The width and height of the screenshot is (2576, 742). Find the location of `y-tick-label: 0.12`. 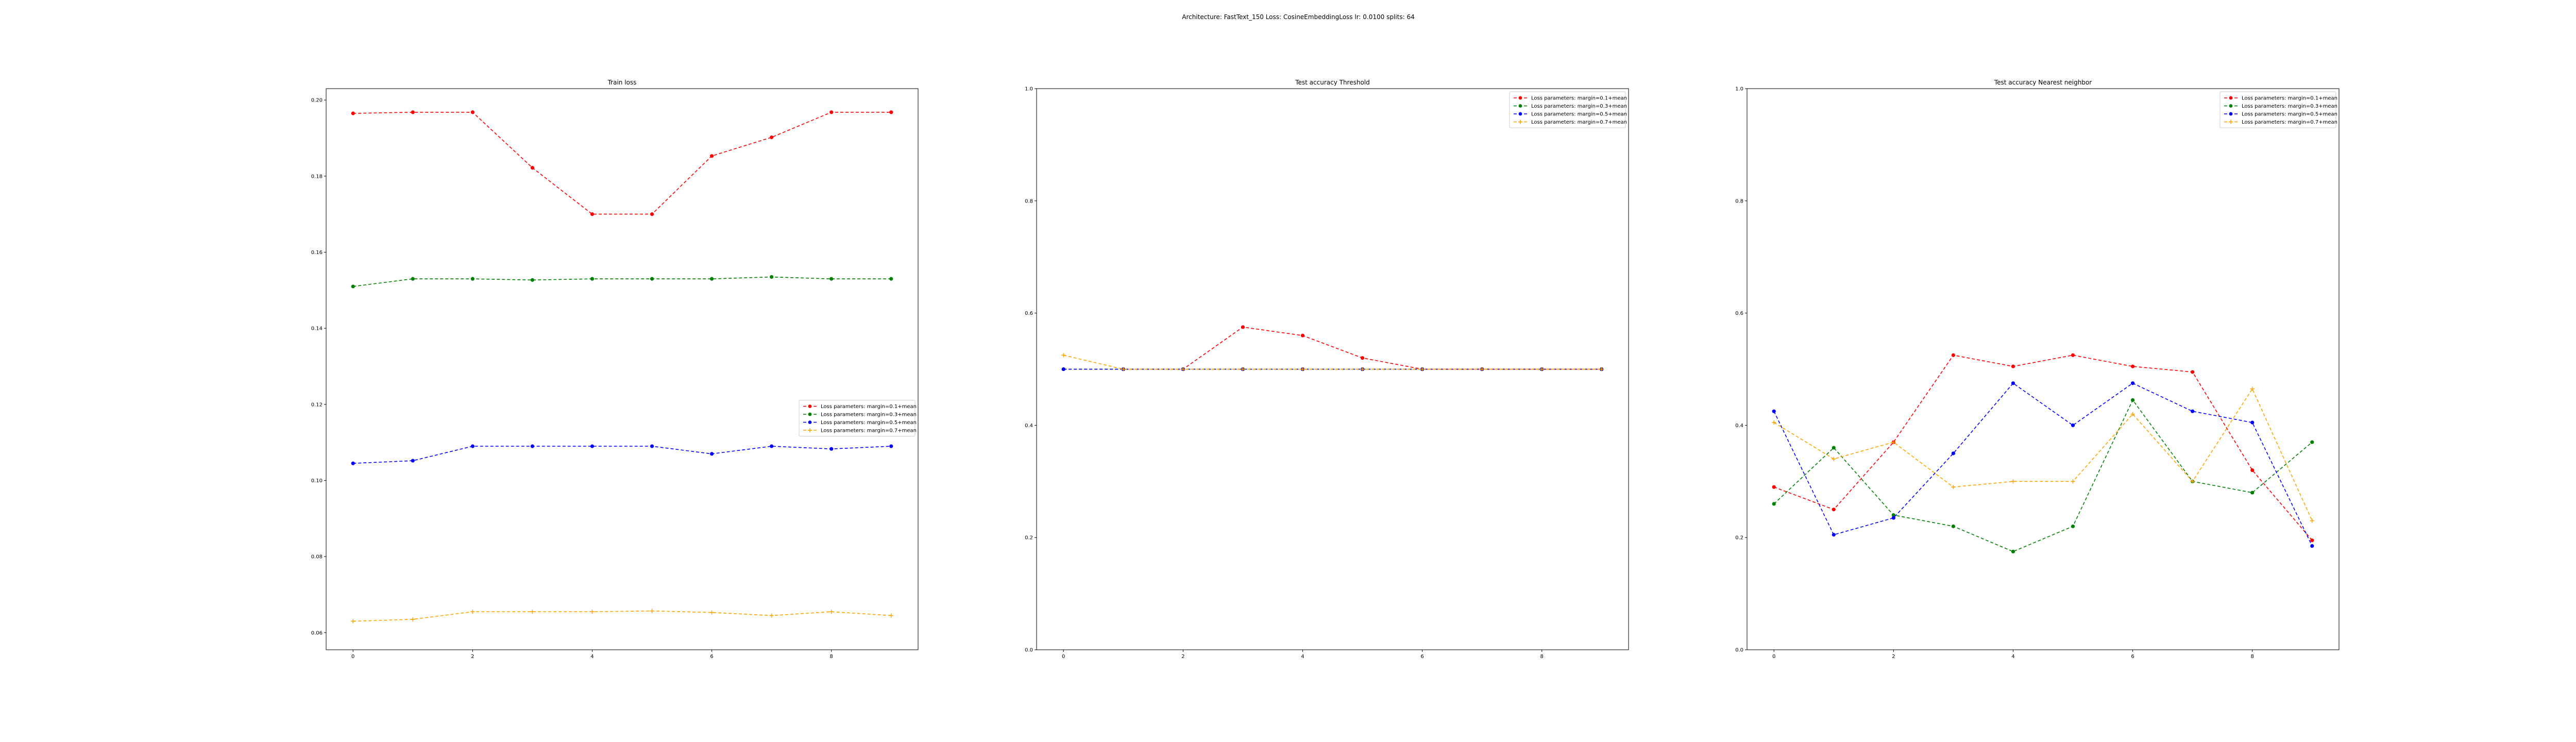

y-tick-label: 0.12 is located at coordinates (317, 405).